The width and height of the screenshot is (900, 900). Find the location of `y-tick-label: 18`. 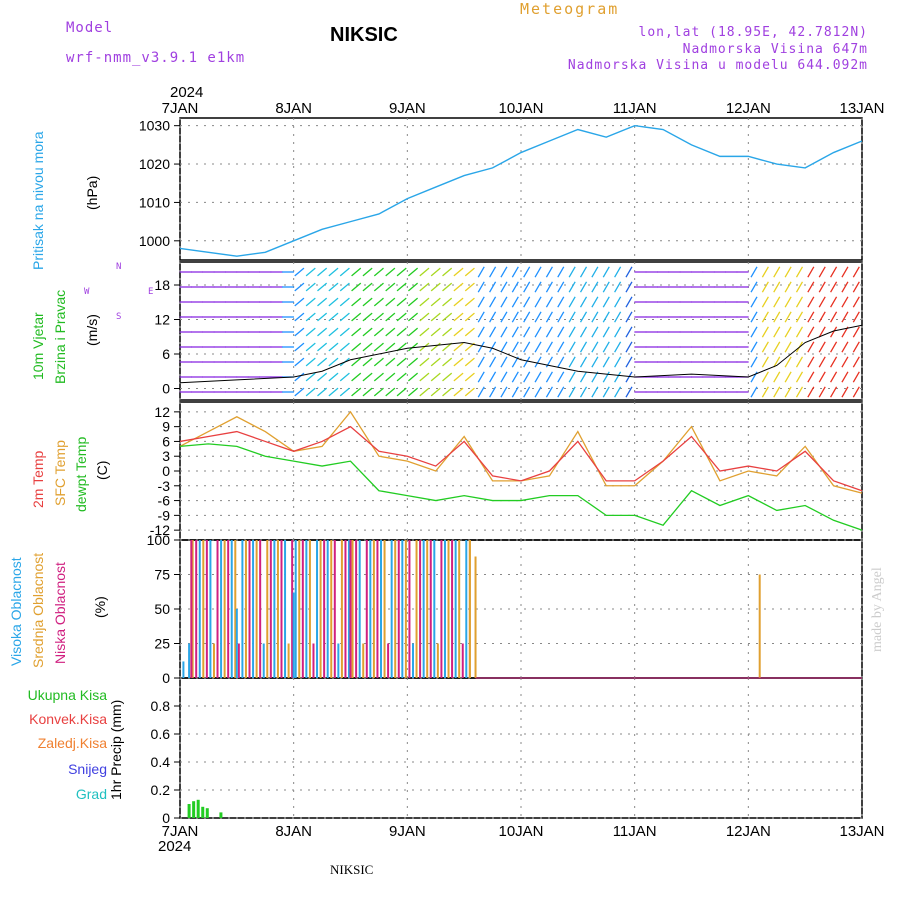

y-tick-label: 18 is located at coordinates (162, 285).